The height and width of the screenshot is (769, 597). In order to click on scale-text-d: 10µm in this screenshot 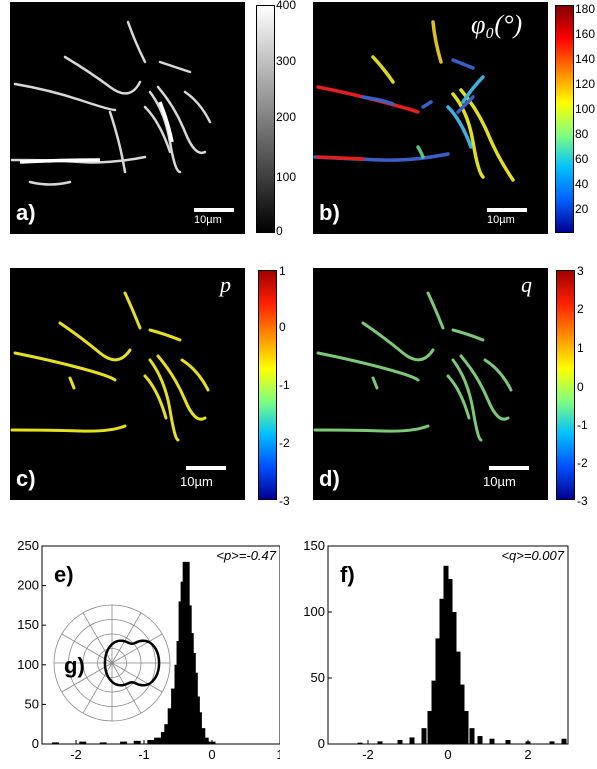, I will do `click(499, 481)`.